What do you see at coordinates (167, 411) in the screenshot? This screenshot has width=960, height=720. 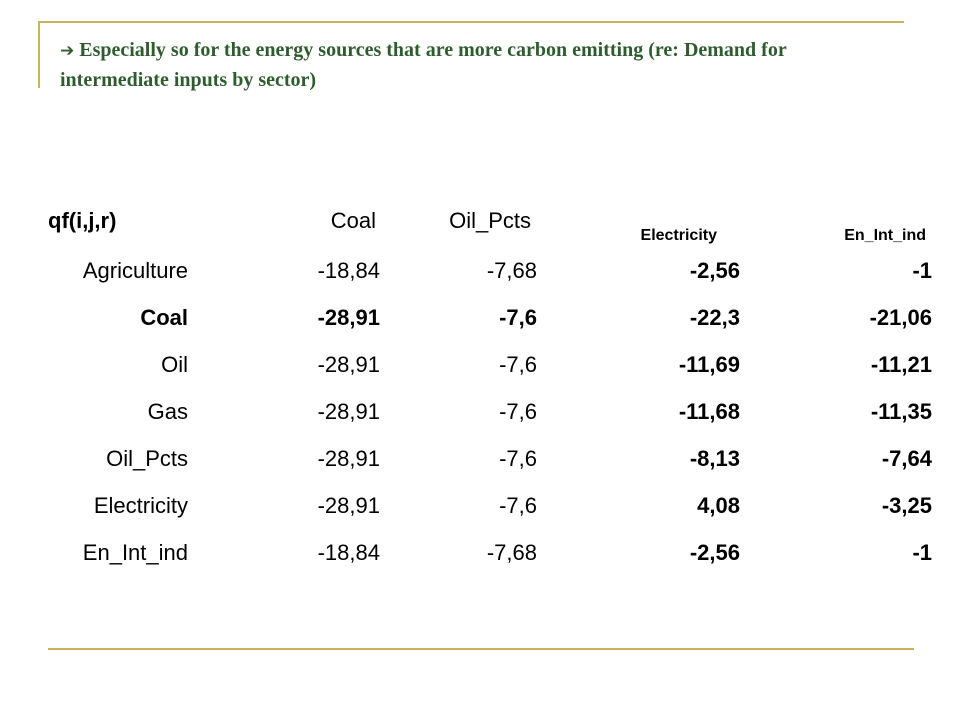 I see `row-label: Gas` at bounding box center [167, 411].